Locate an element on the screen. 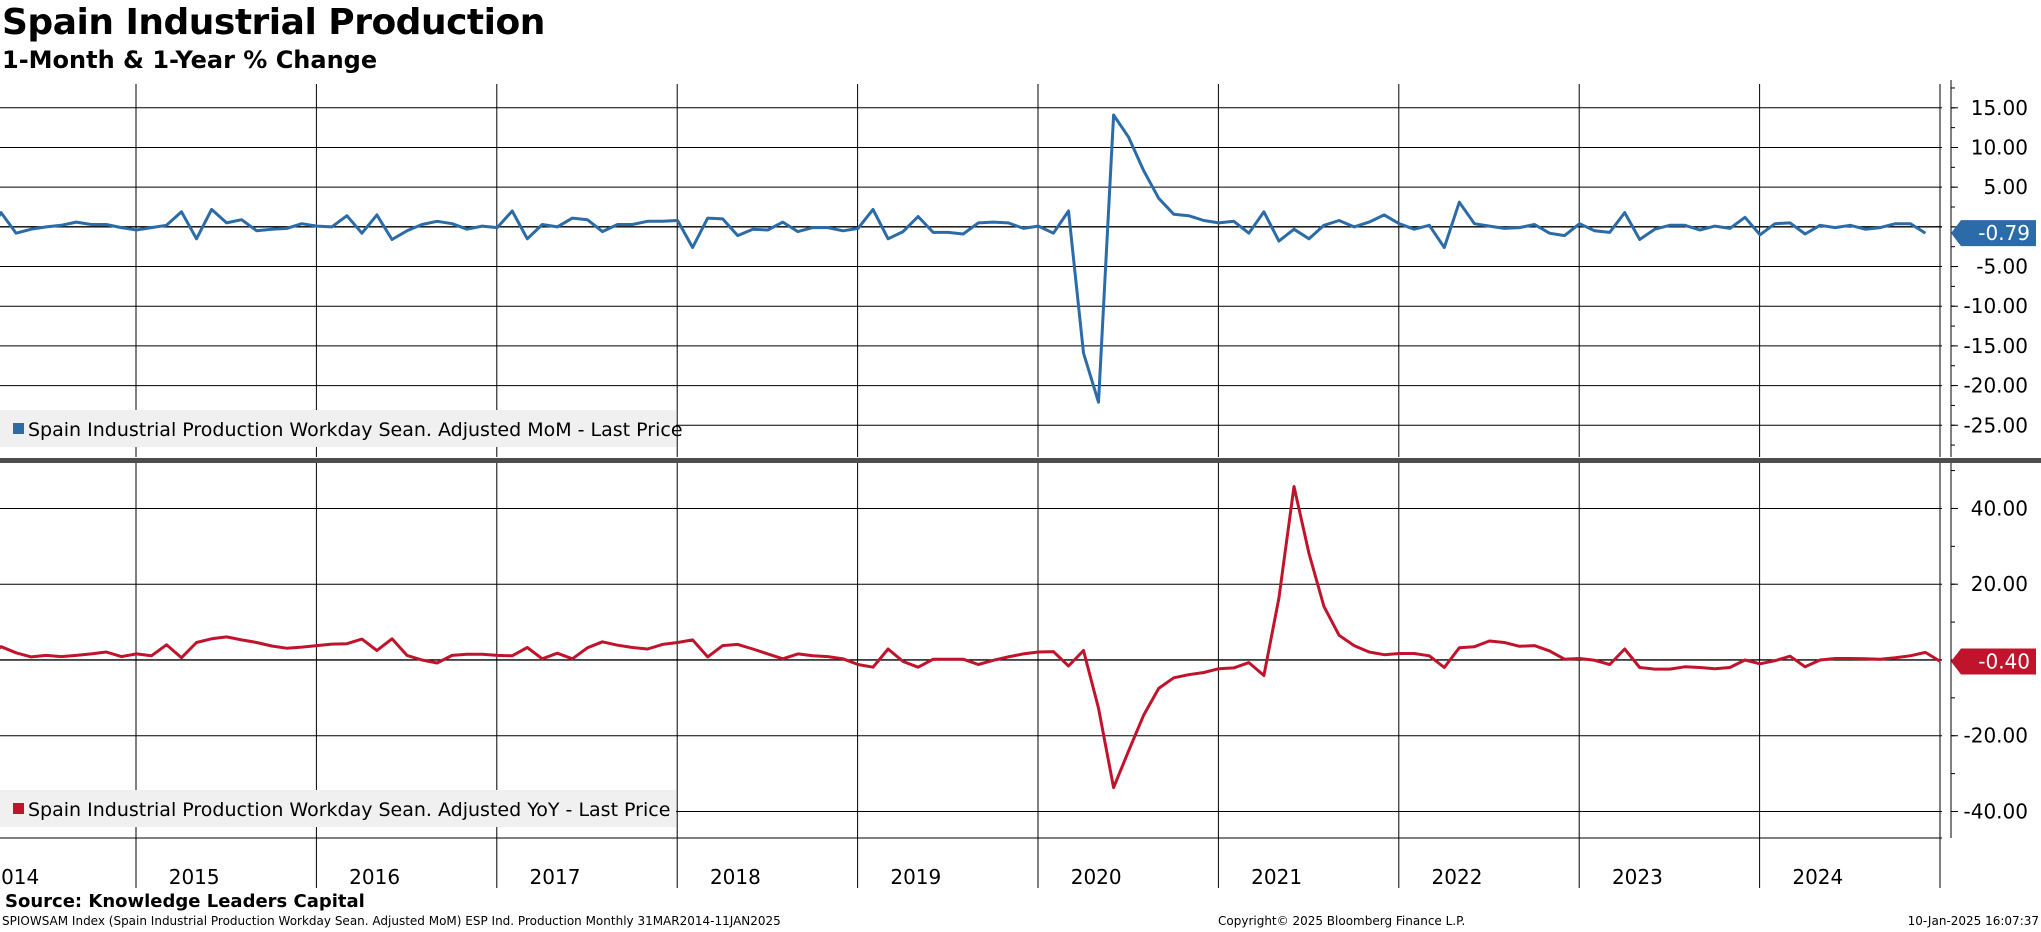 The image size is (2041, 932). x-year-label: 2024 is located at coordinates (1817, 877).